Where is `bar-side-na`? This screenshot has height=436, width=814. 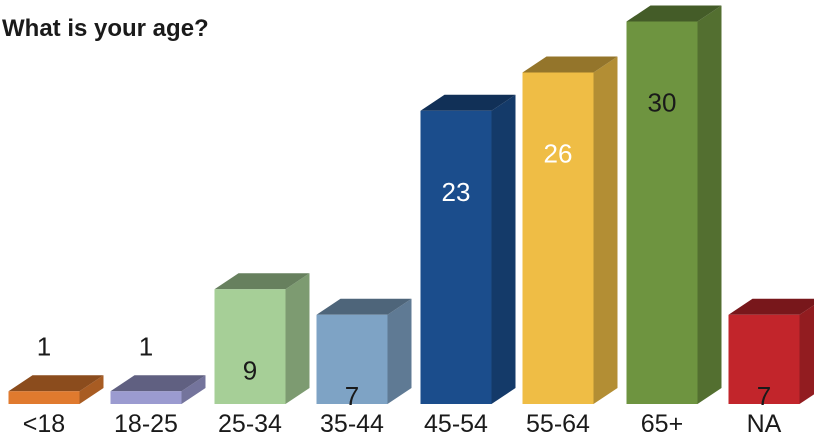 bar-side-na is located at coordinates (806, 354).